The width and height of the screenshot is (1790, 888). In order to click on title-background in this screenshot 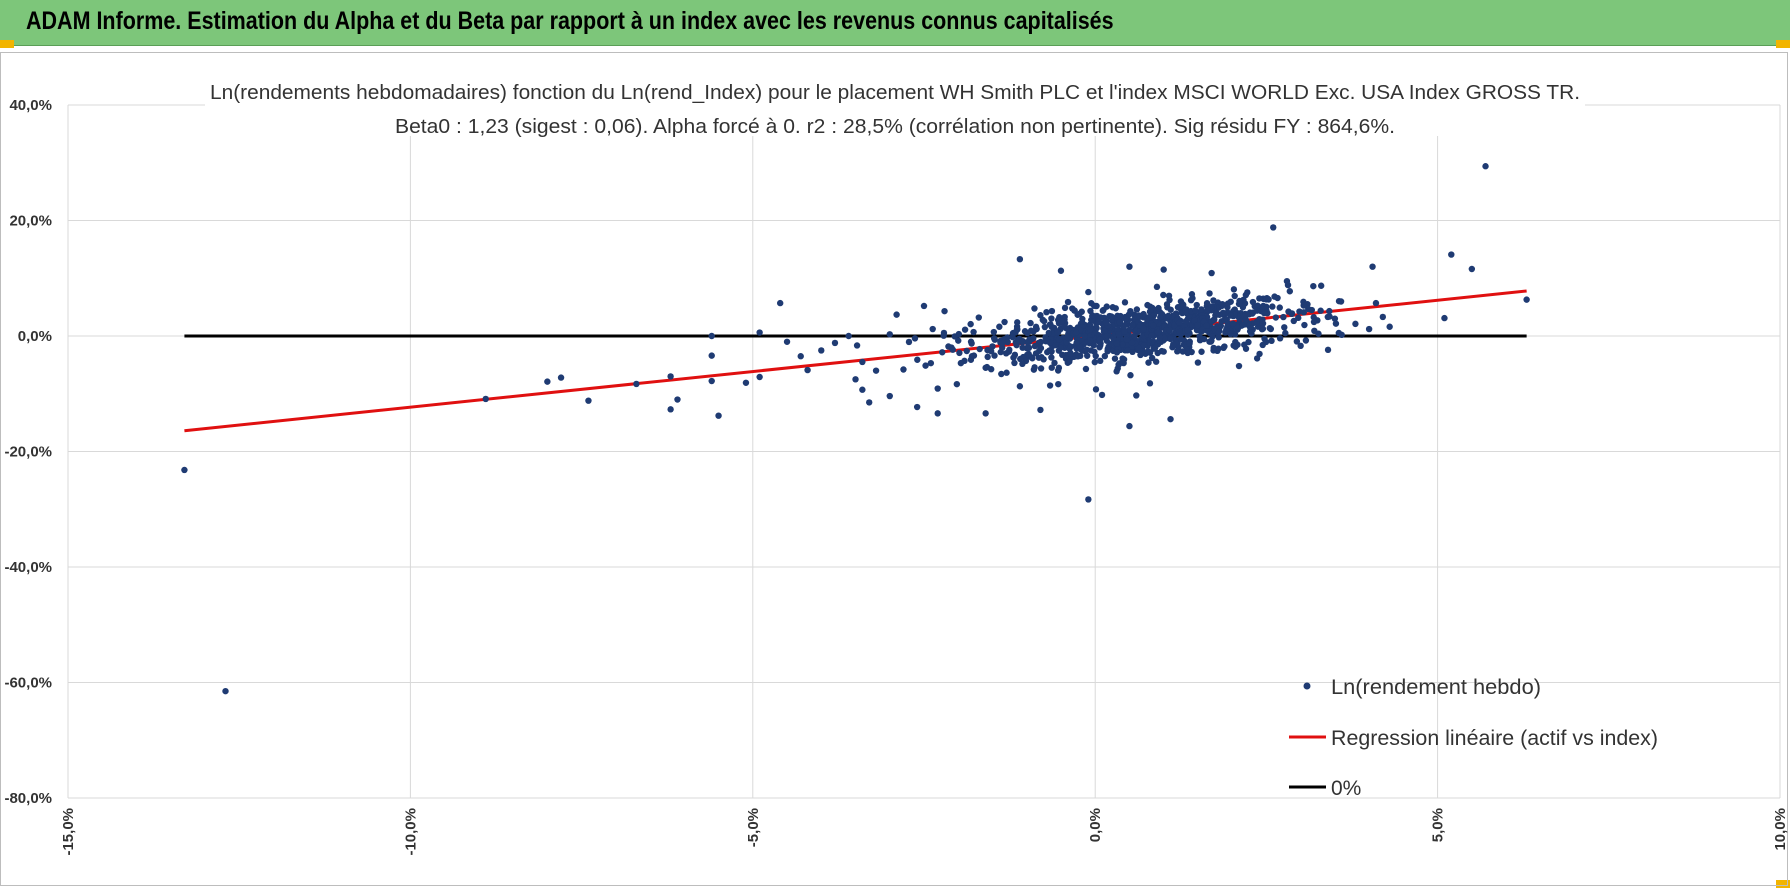, I will do `click(895, 104)`.